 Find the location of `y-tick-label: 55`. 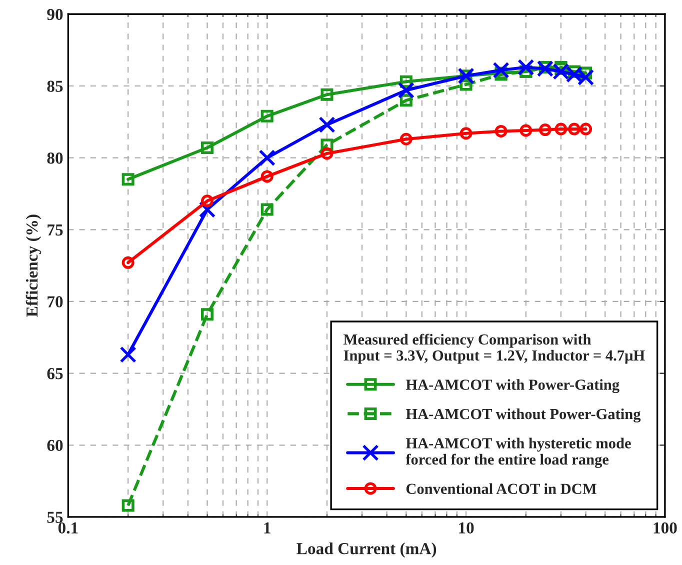

y-tick-label: 55 is located at coordinates (55, 517).